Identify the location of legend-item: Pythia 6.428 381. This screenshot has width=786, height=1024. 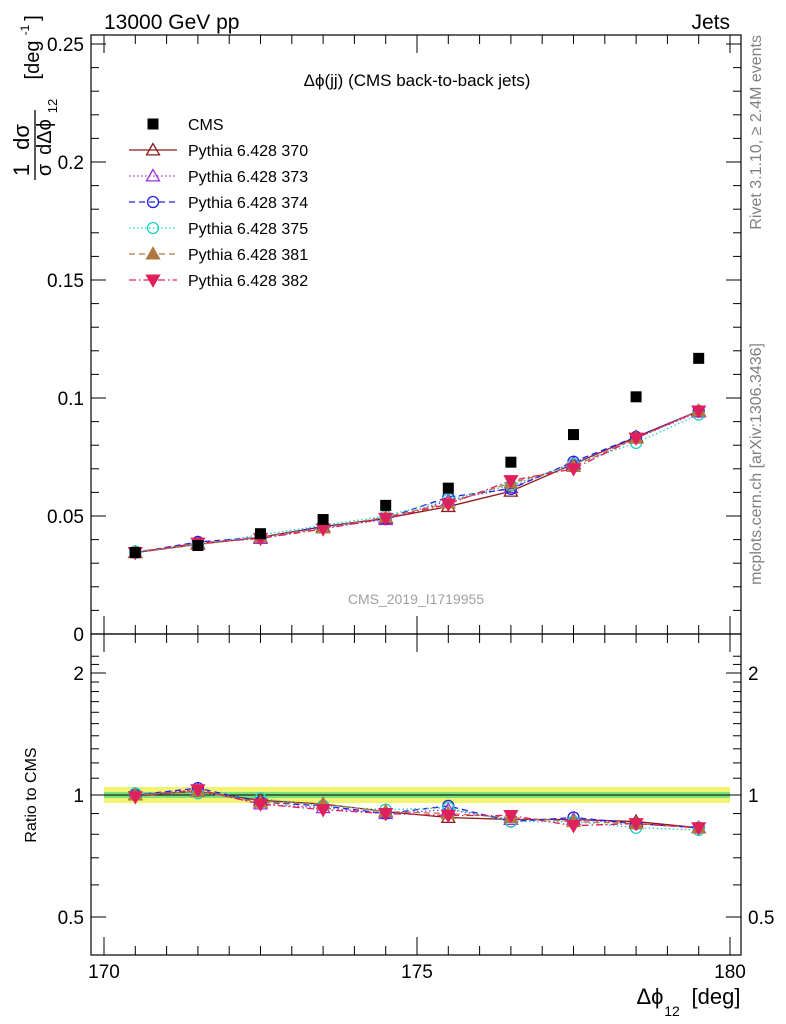
(218, 255).